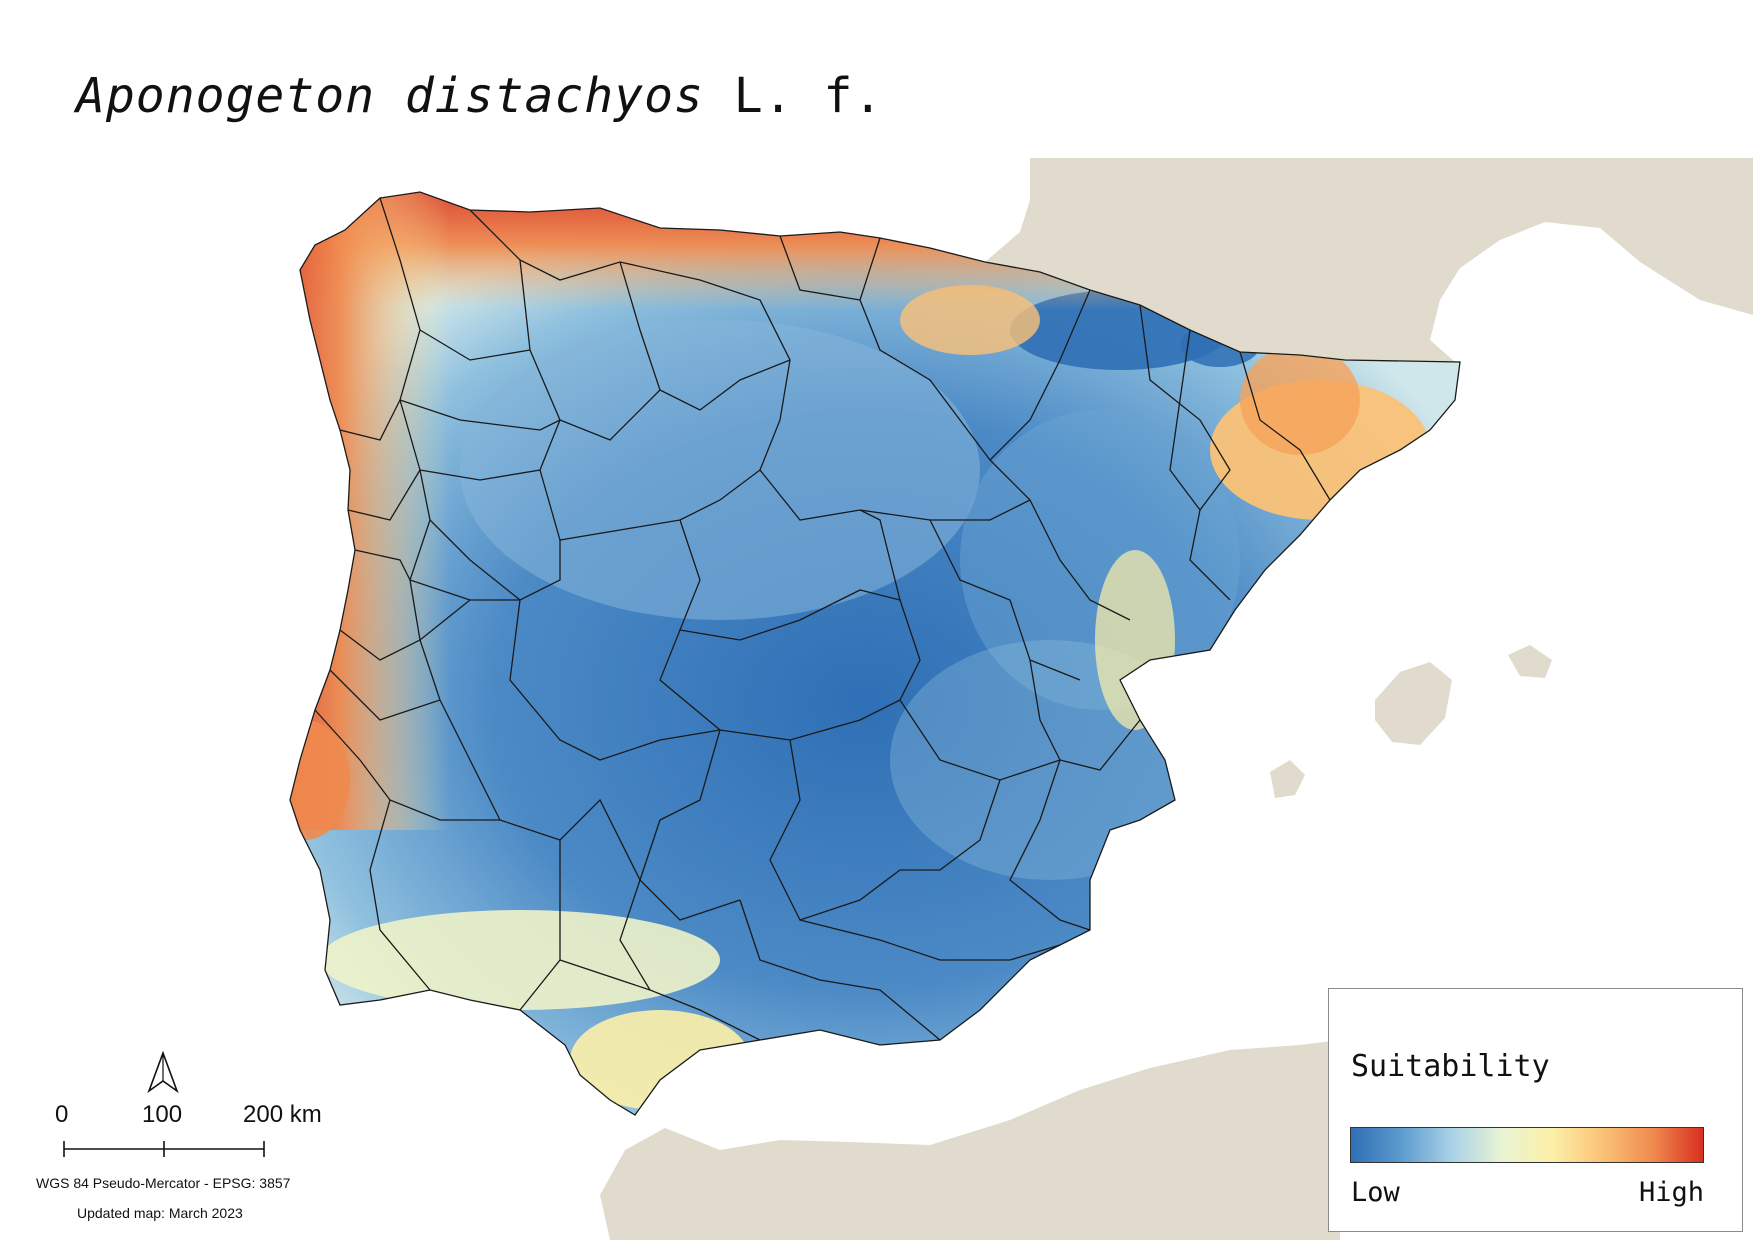 The image size is (1753, 1240). What do you see at coordinates (163, 1072) in the screenshot?
I see `north-arrow-icon` at bounding box center [163, 1072].